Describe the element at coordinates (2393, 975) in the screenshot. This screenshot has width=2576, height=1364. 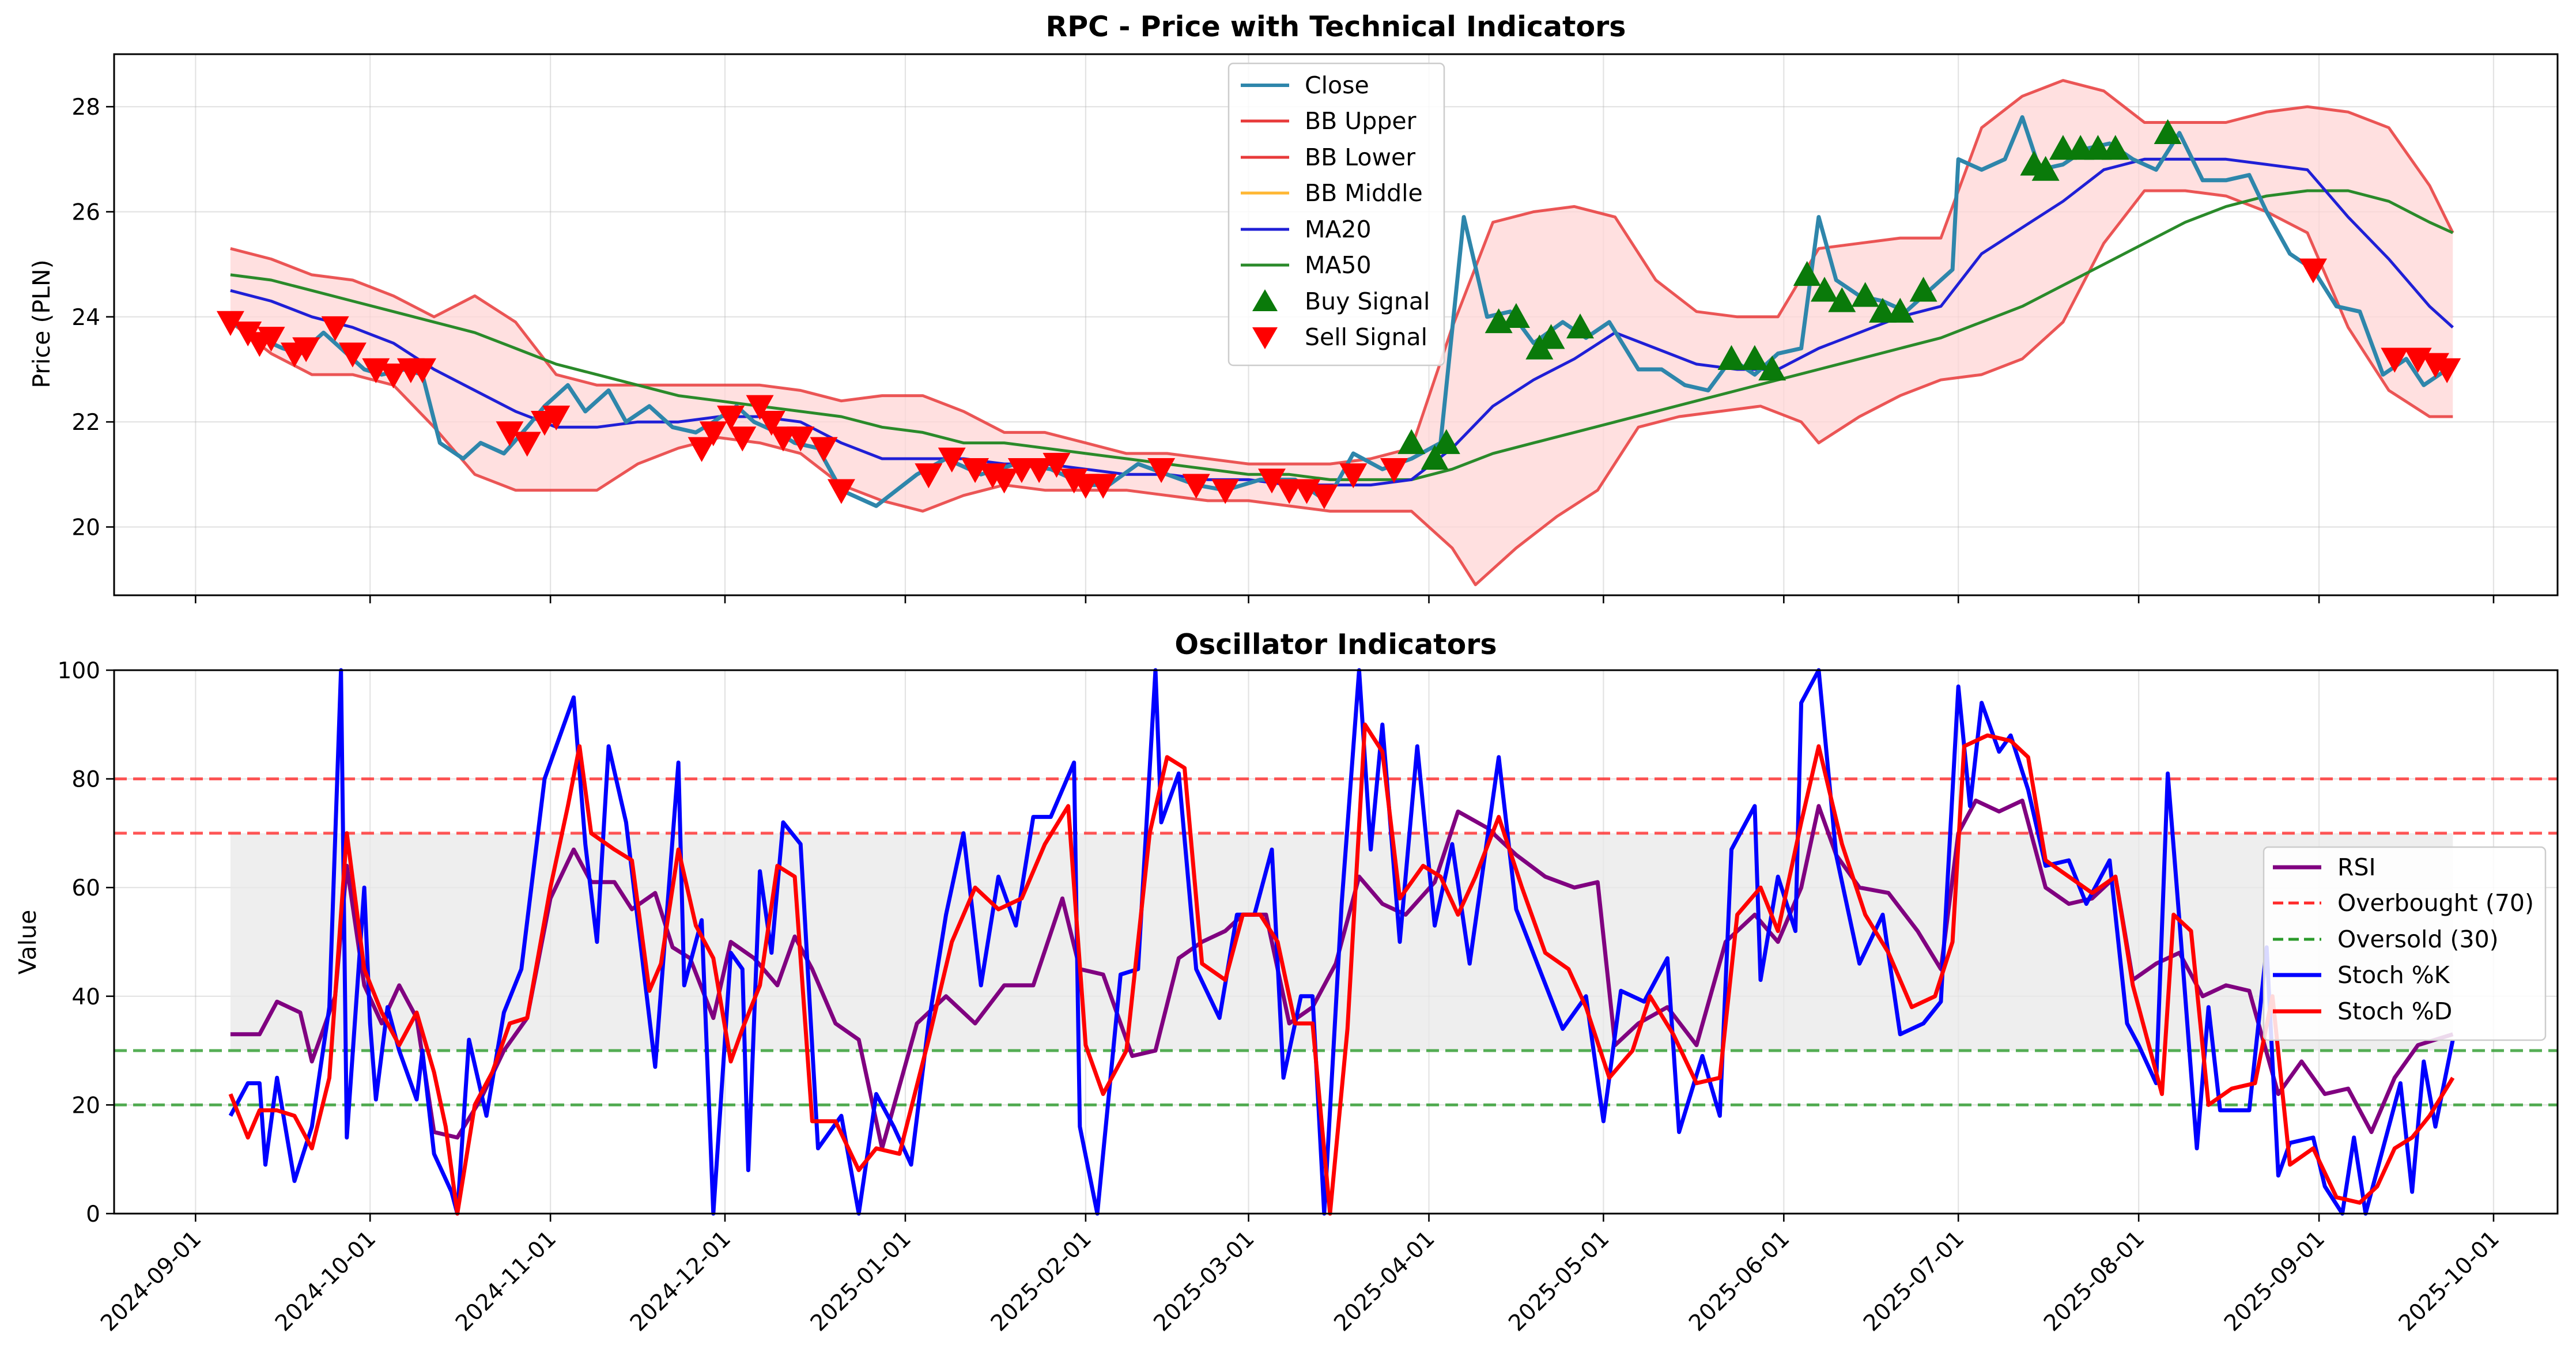
I see `legend-label-stoch-k: Stoch %K` at that location.